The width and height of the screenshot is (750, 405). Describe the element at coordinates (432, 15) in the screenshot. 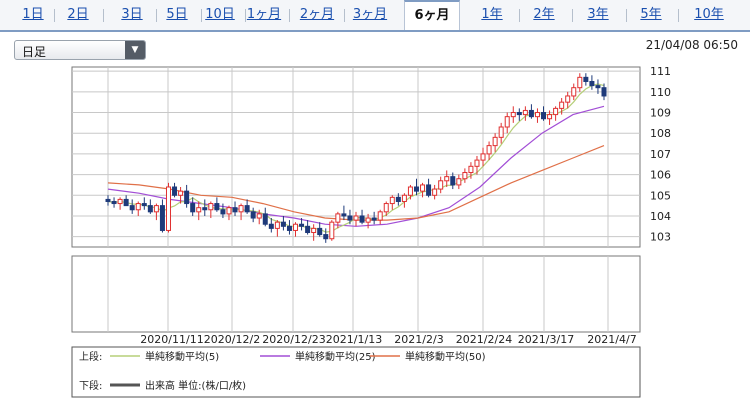

I see `tab-8: 6ヶ月` at that location.